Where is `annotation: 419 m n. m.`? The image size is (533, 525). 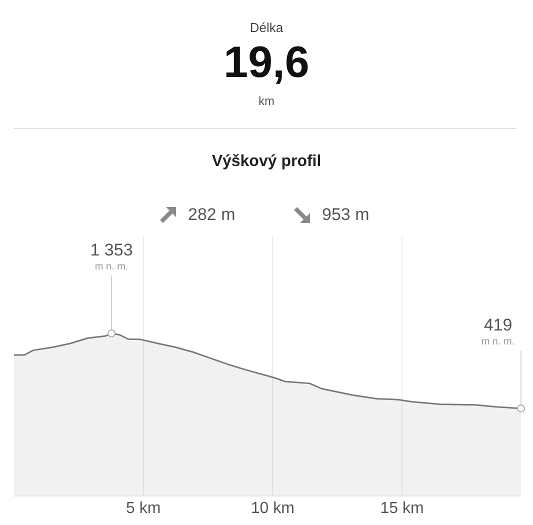 annotation: 419 m n. m. is located at coordinates (498, 331).